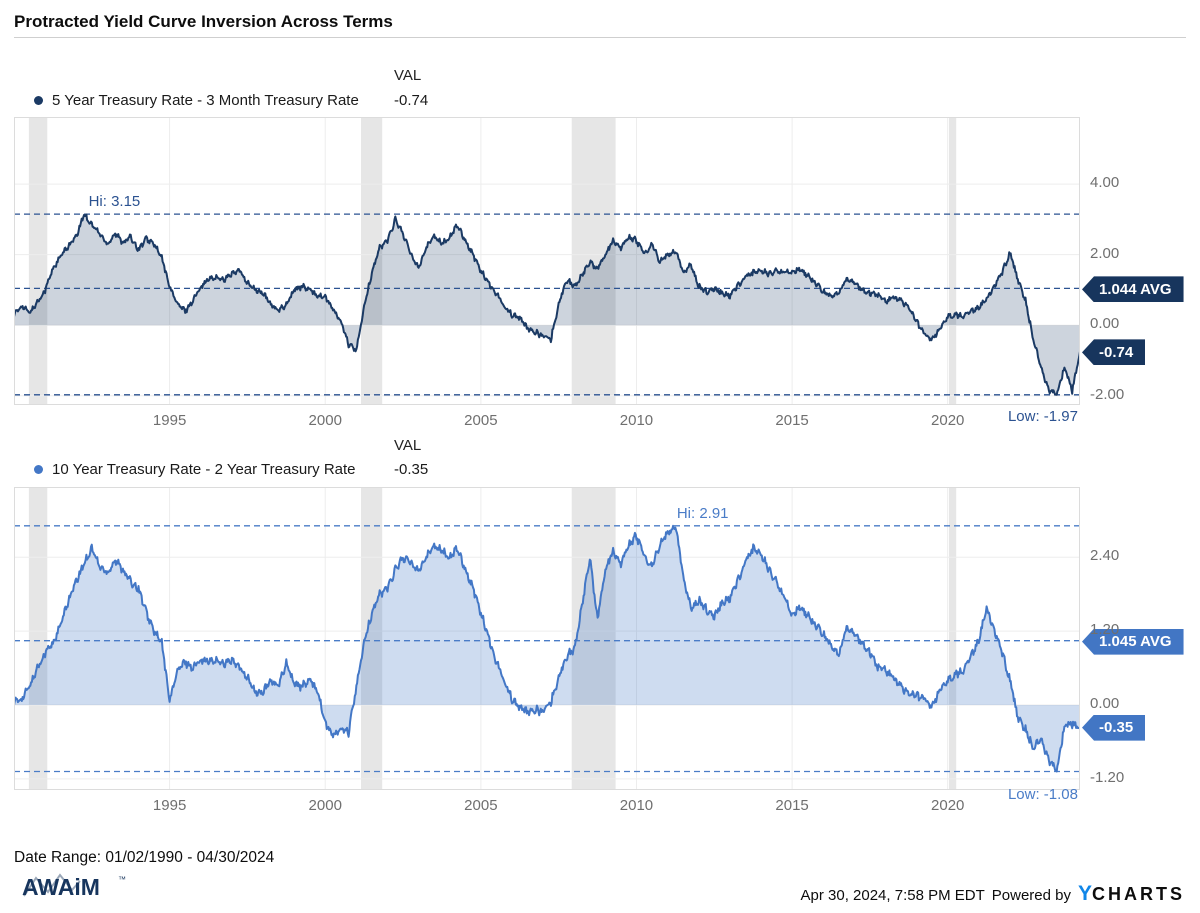  I want to click on y-axis-tick-label: 4.00, so click(1105, 183).